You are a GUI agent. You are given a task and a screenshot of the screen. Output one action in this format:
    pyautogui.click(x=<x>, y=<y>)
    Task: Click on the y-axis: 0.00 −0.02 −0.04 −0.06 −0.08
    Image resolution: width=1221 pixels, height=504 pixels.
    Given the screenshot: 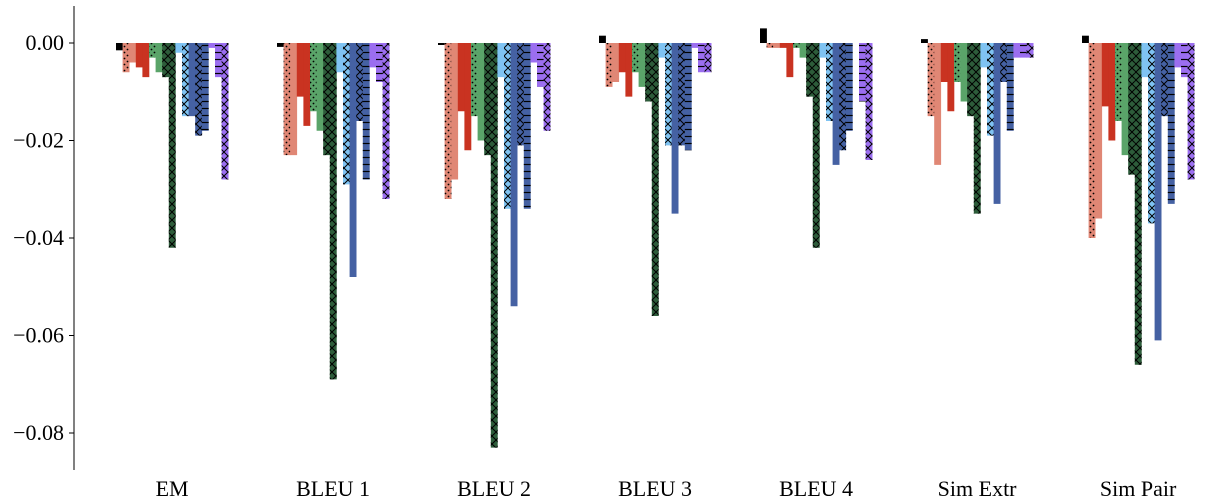 What is the action you would take?
    pyautogui.click(x=44, y=238)
    